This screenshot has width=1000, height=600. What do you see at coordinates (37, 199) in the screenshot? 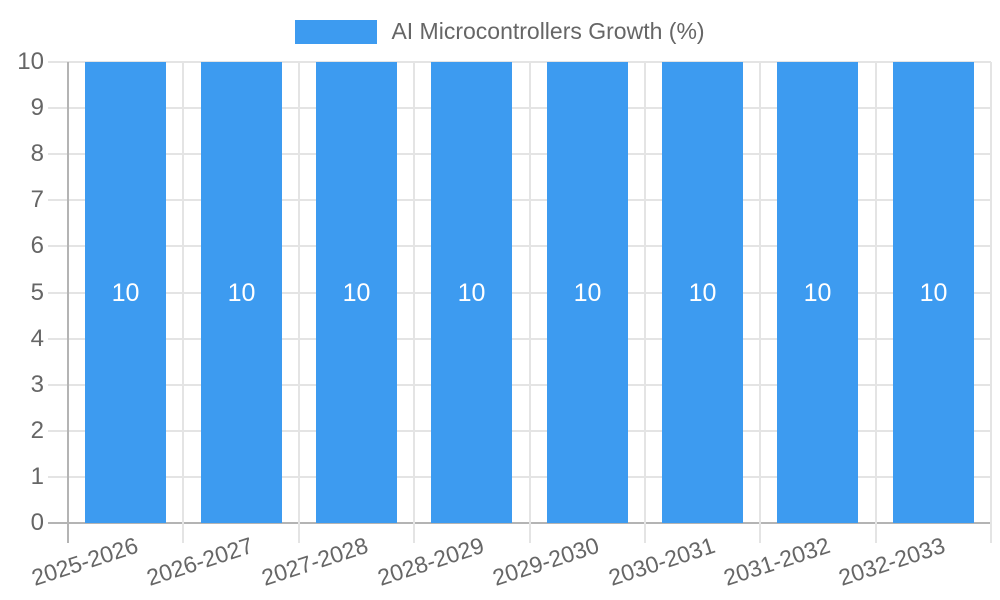
I see `y-tick-label: 7` at bounding box center [37, 199].